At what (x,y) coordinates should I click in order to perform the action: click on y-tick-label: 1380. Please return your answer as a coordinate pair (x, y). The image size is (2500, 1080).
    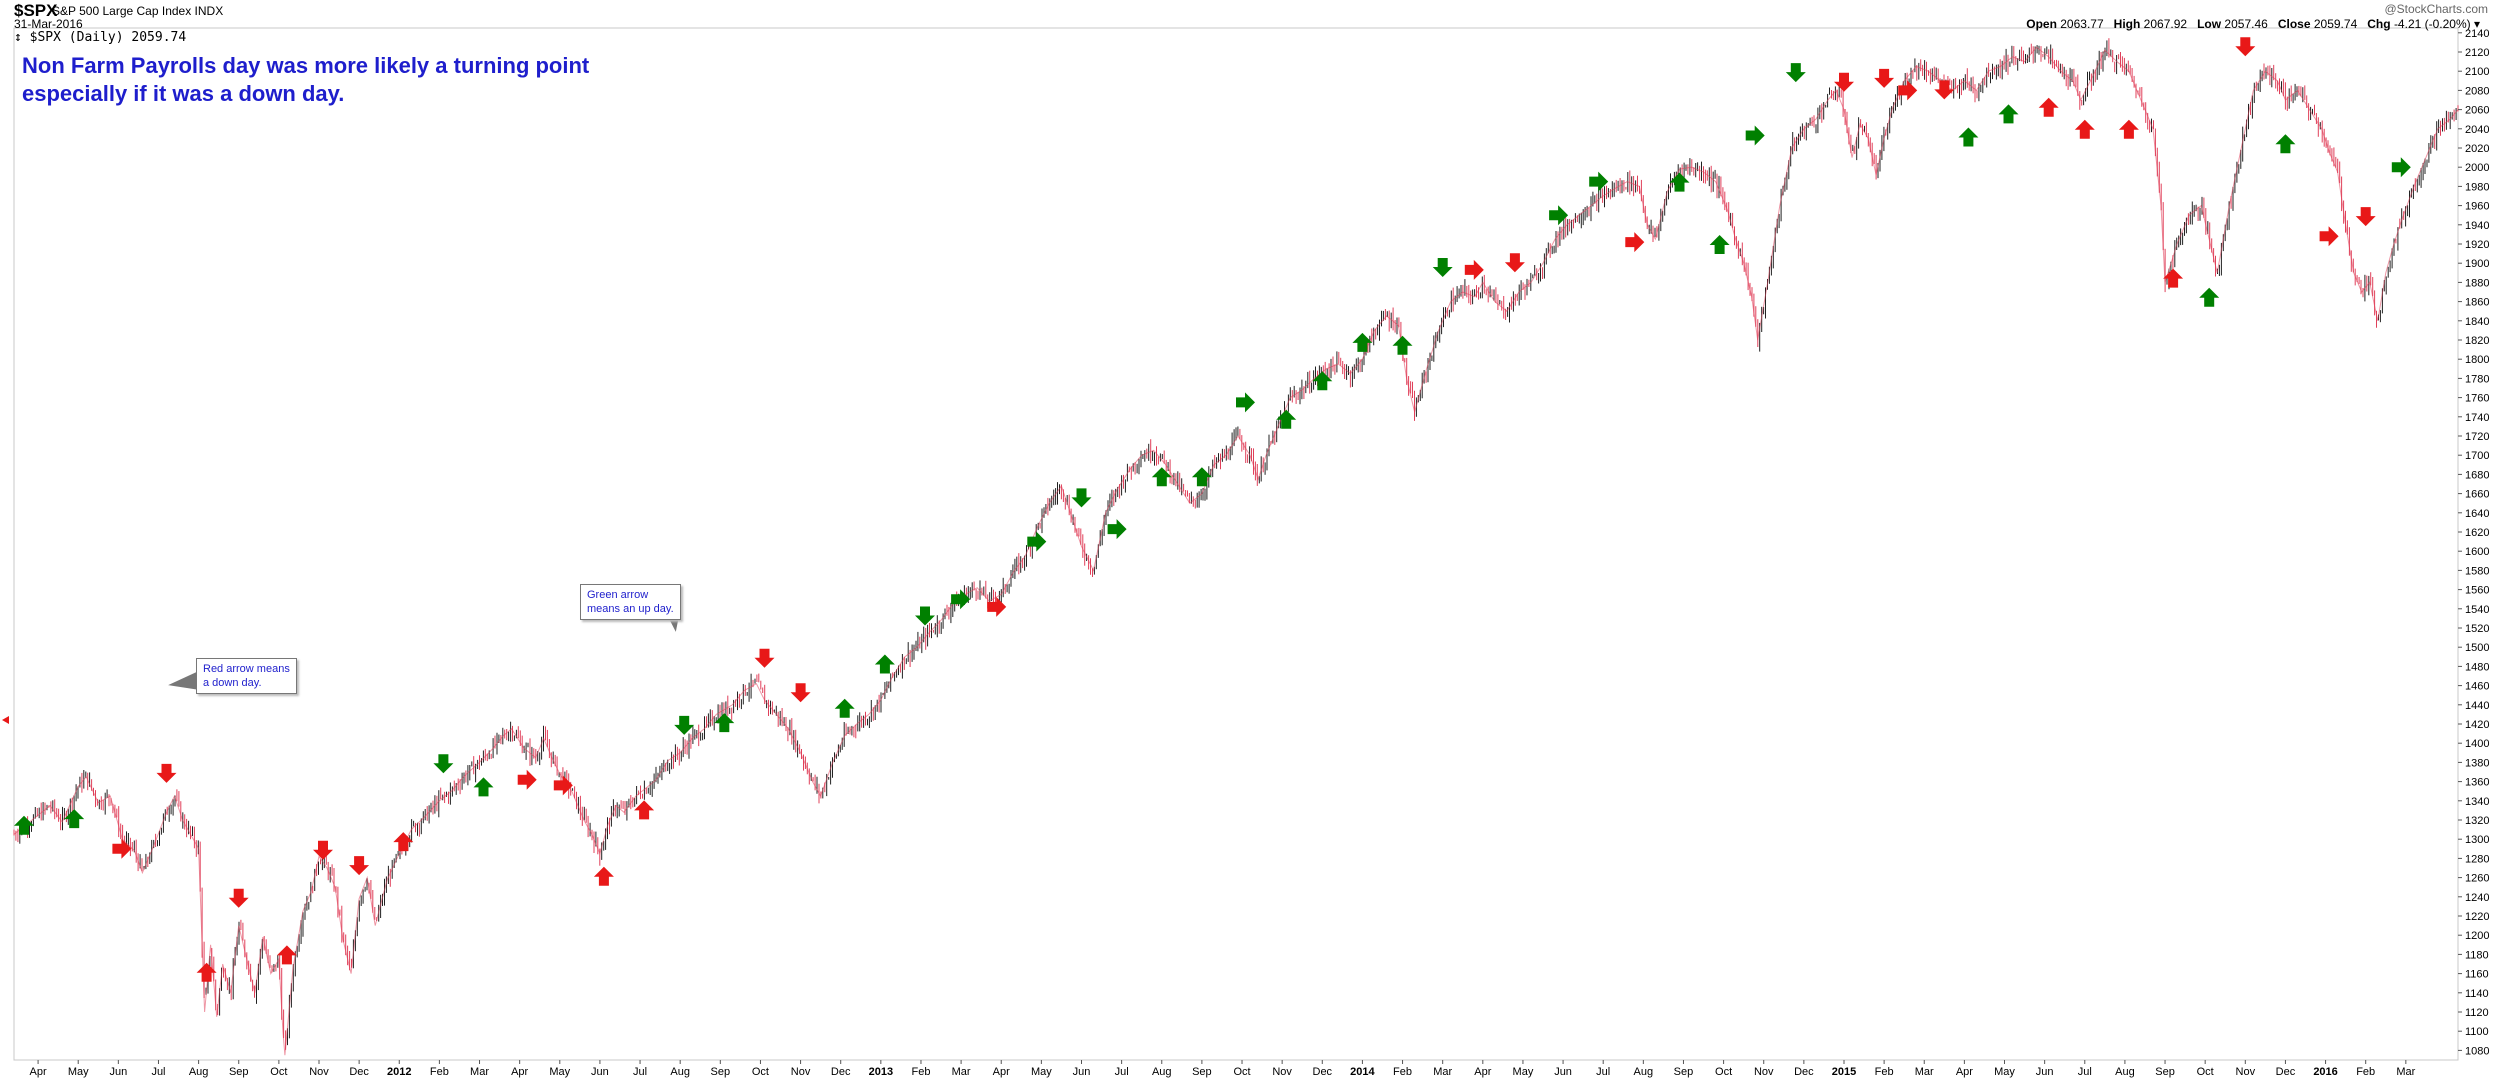
    Looking at the image, I should click on (2477, 763).